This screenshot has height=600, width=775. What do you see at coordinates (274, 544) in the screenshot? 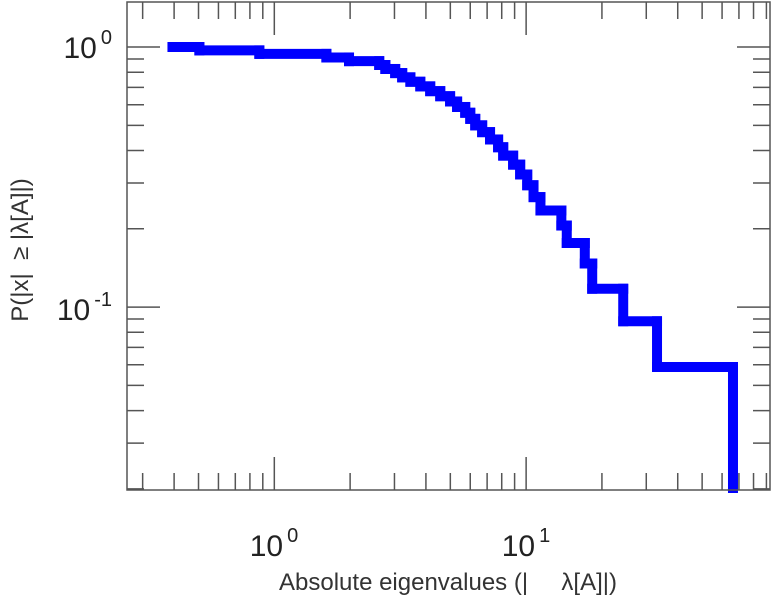
I see `x-tick-label-10^0: 10 0` at bounding box center [274, 544].